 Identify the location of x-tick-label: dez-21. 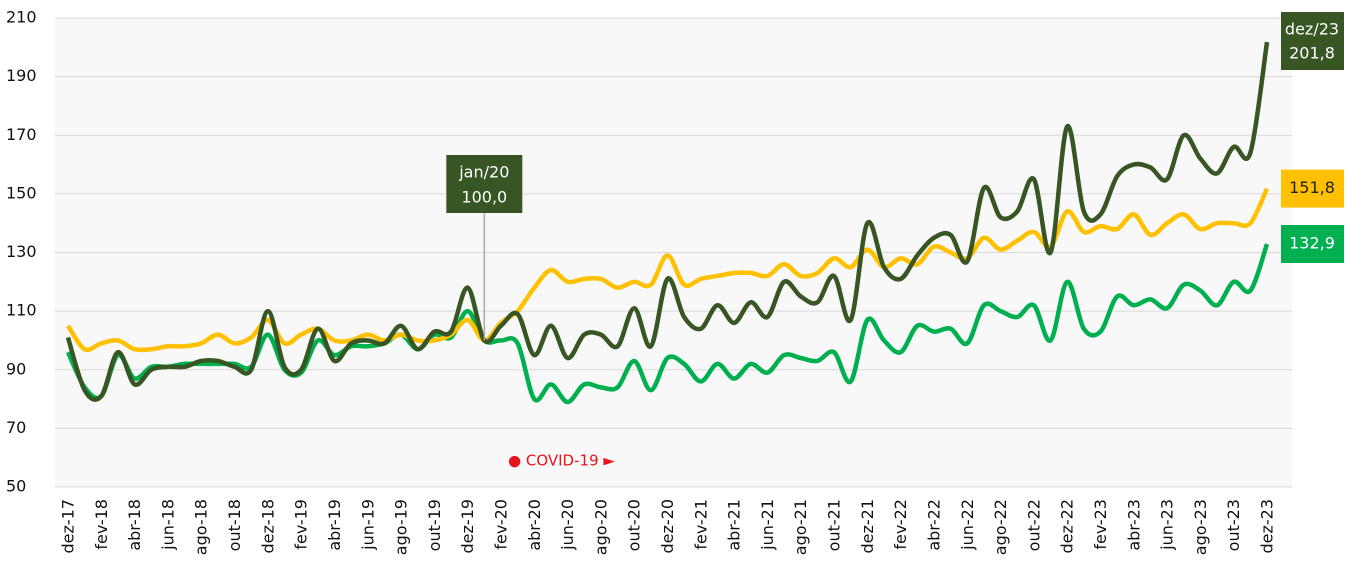
(867, 526).